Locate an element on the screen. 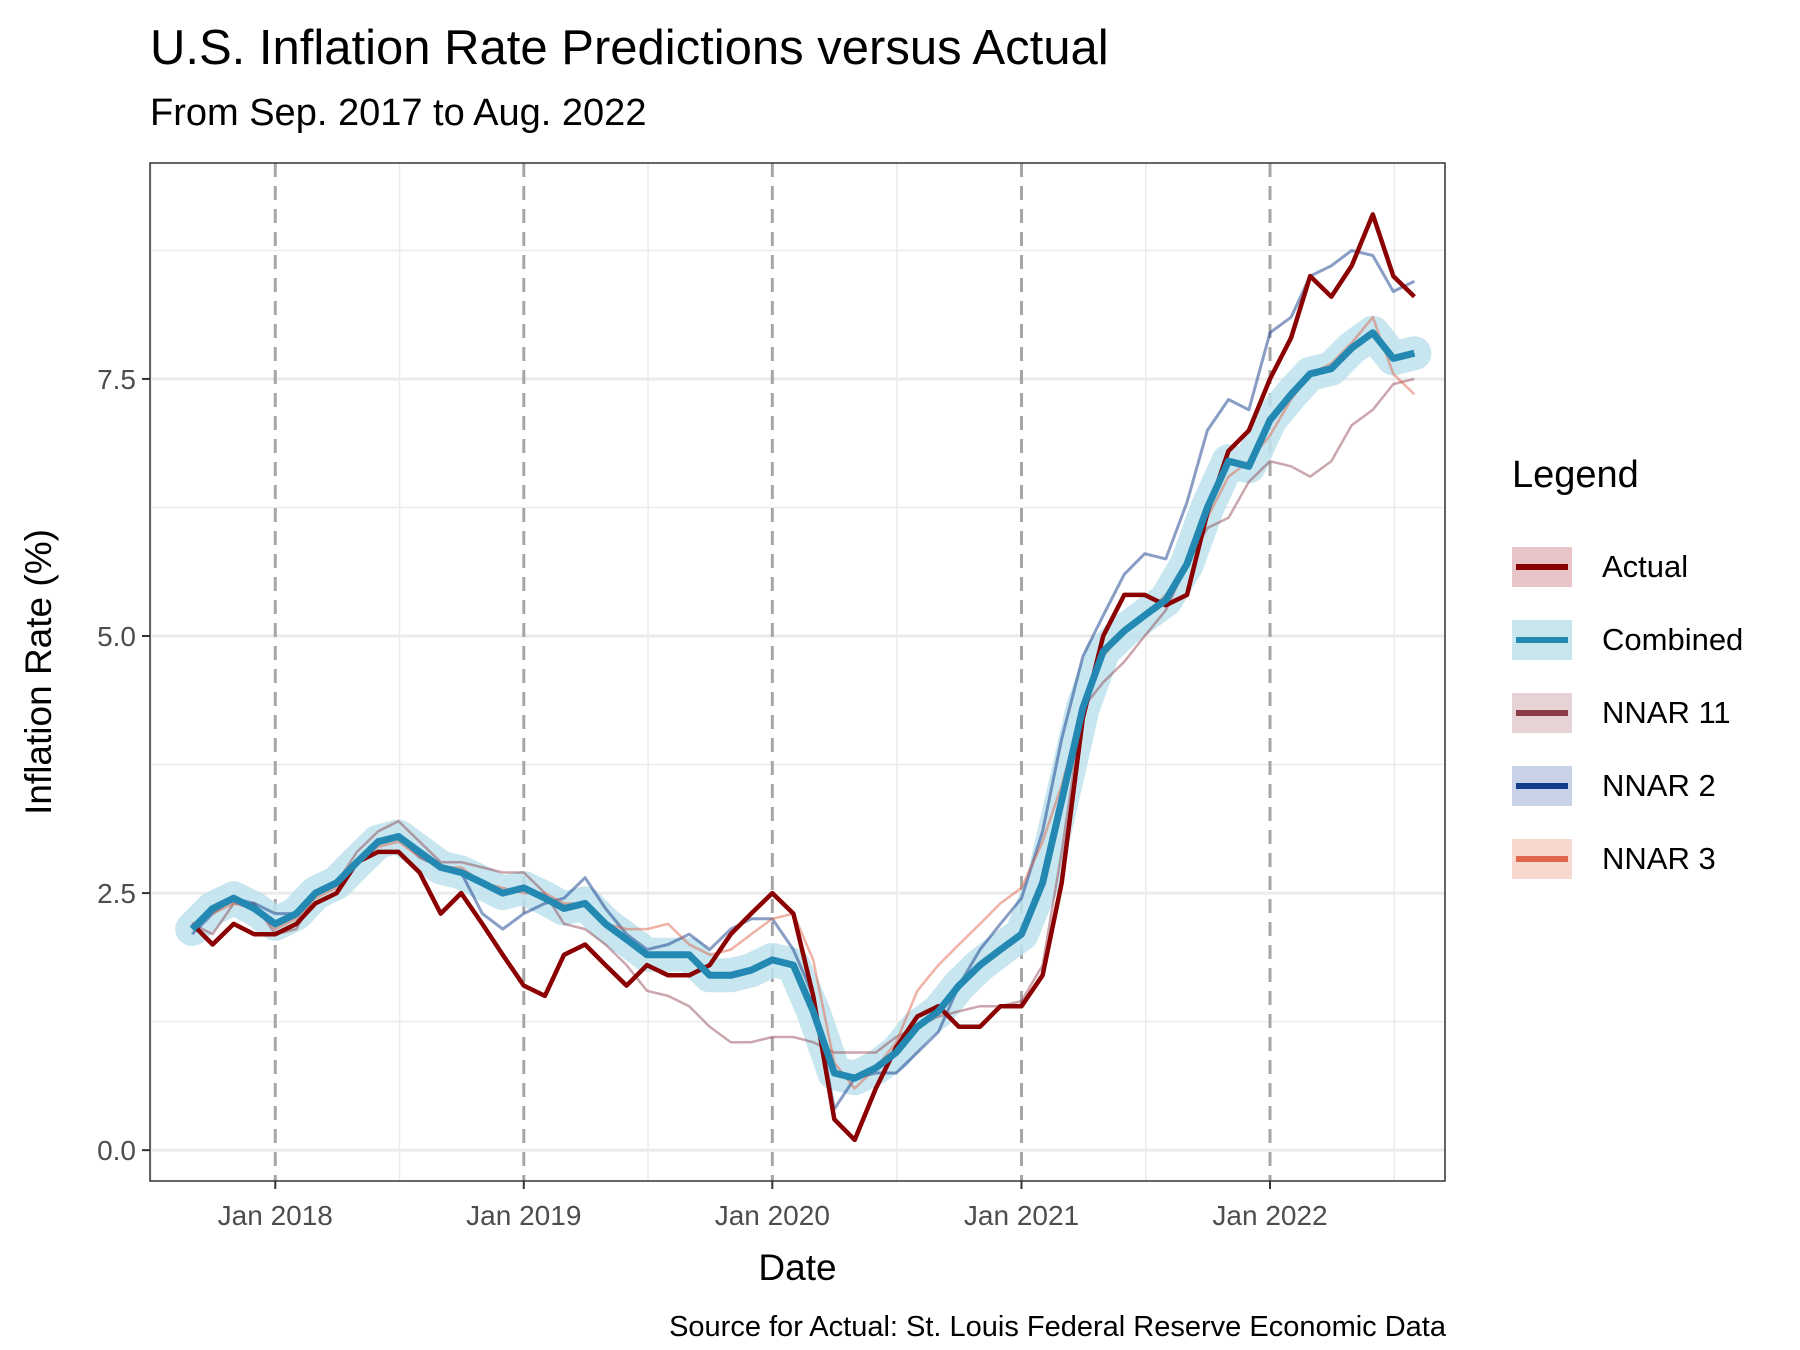  x-tick-label: Jan 2019 is located at coordinates (523, 1215).